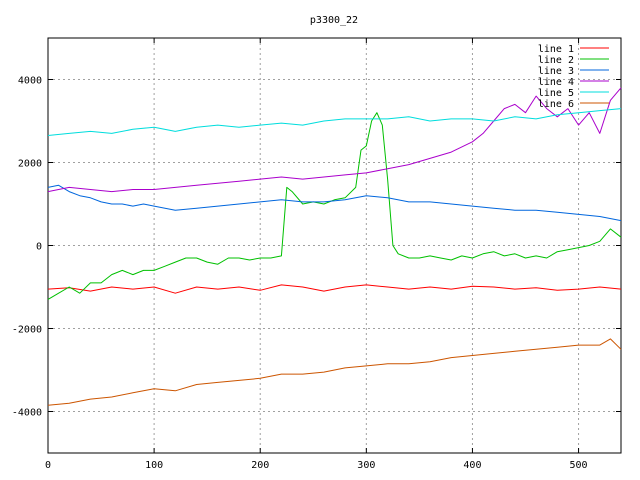 This screenshot has width=640, height=480. Describe the element at coordinates (27, 413) in the screenshot. I see `y-tick-label: -4000` at that location.